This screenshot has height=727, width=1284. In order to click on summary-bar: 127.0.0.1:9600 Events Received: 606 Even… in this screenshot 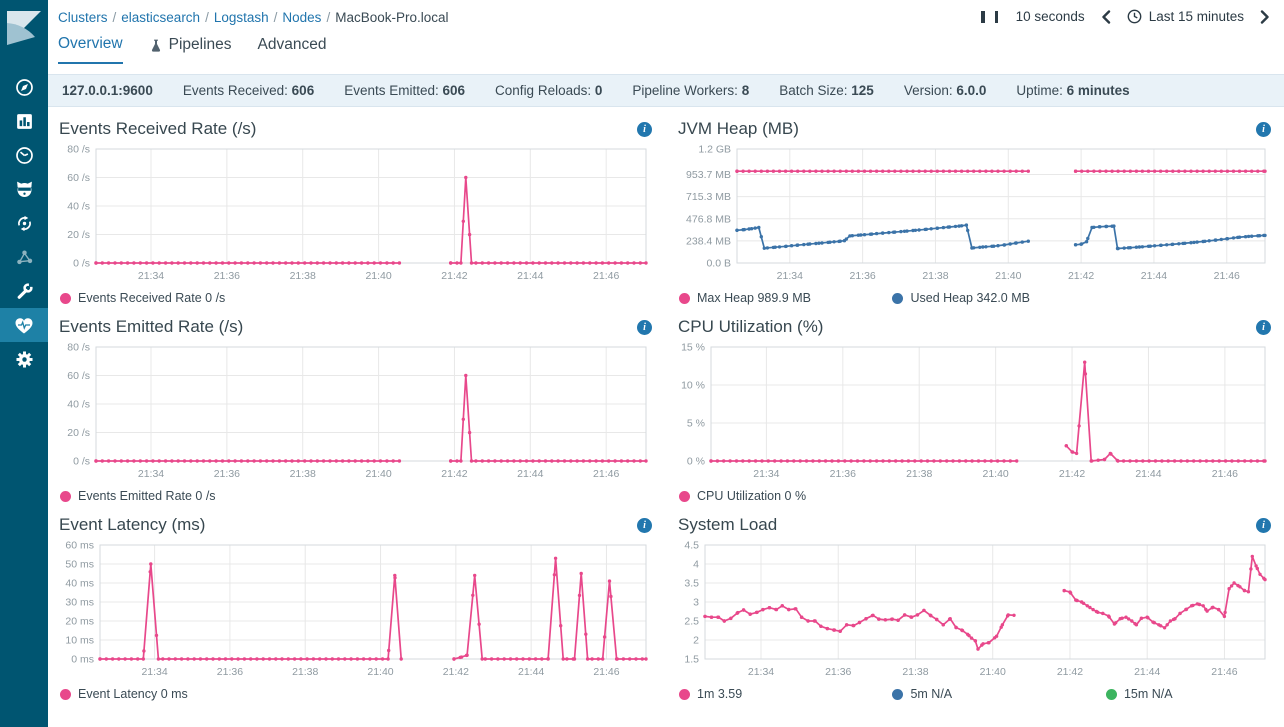, I will do `click(666, 90)`.